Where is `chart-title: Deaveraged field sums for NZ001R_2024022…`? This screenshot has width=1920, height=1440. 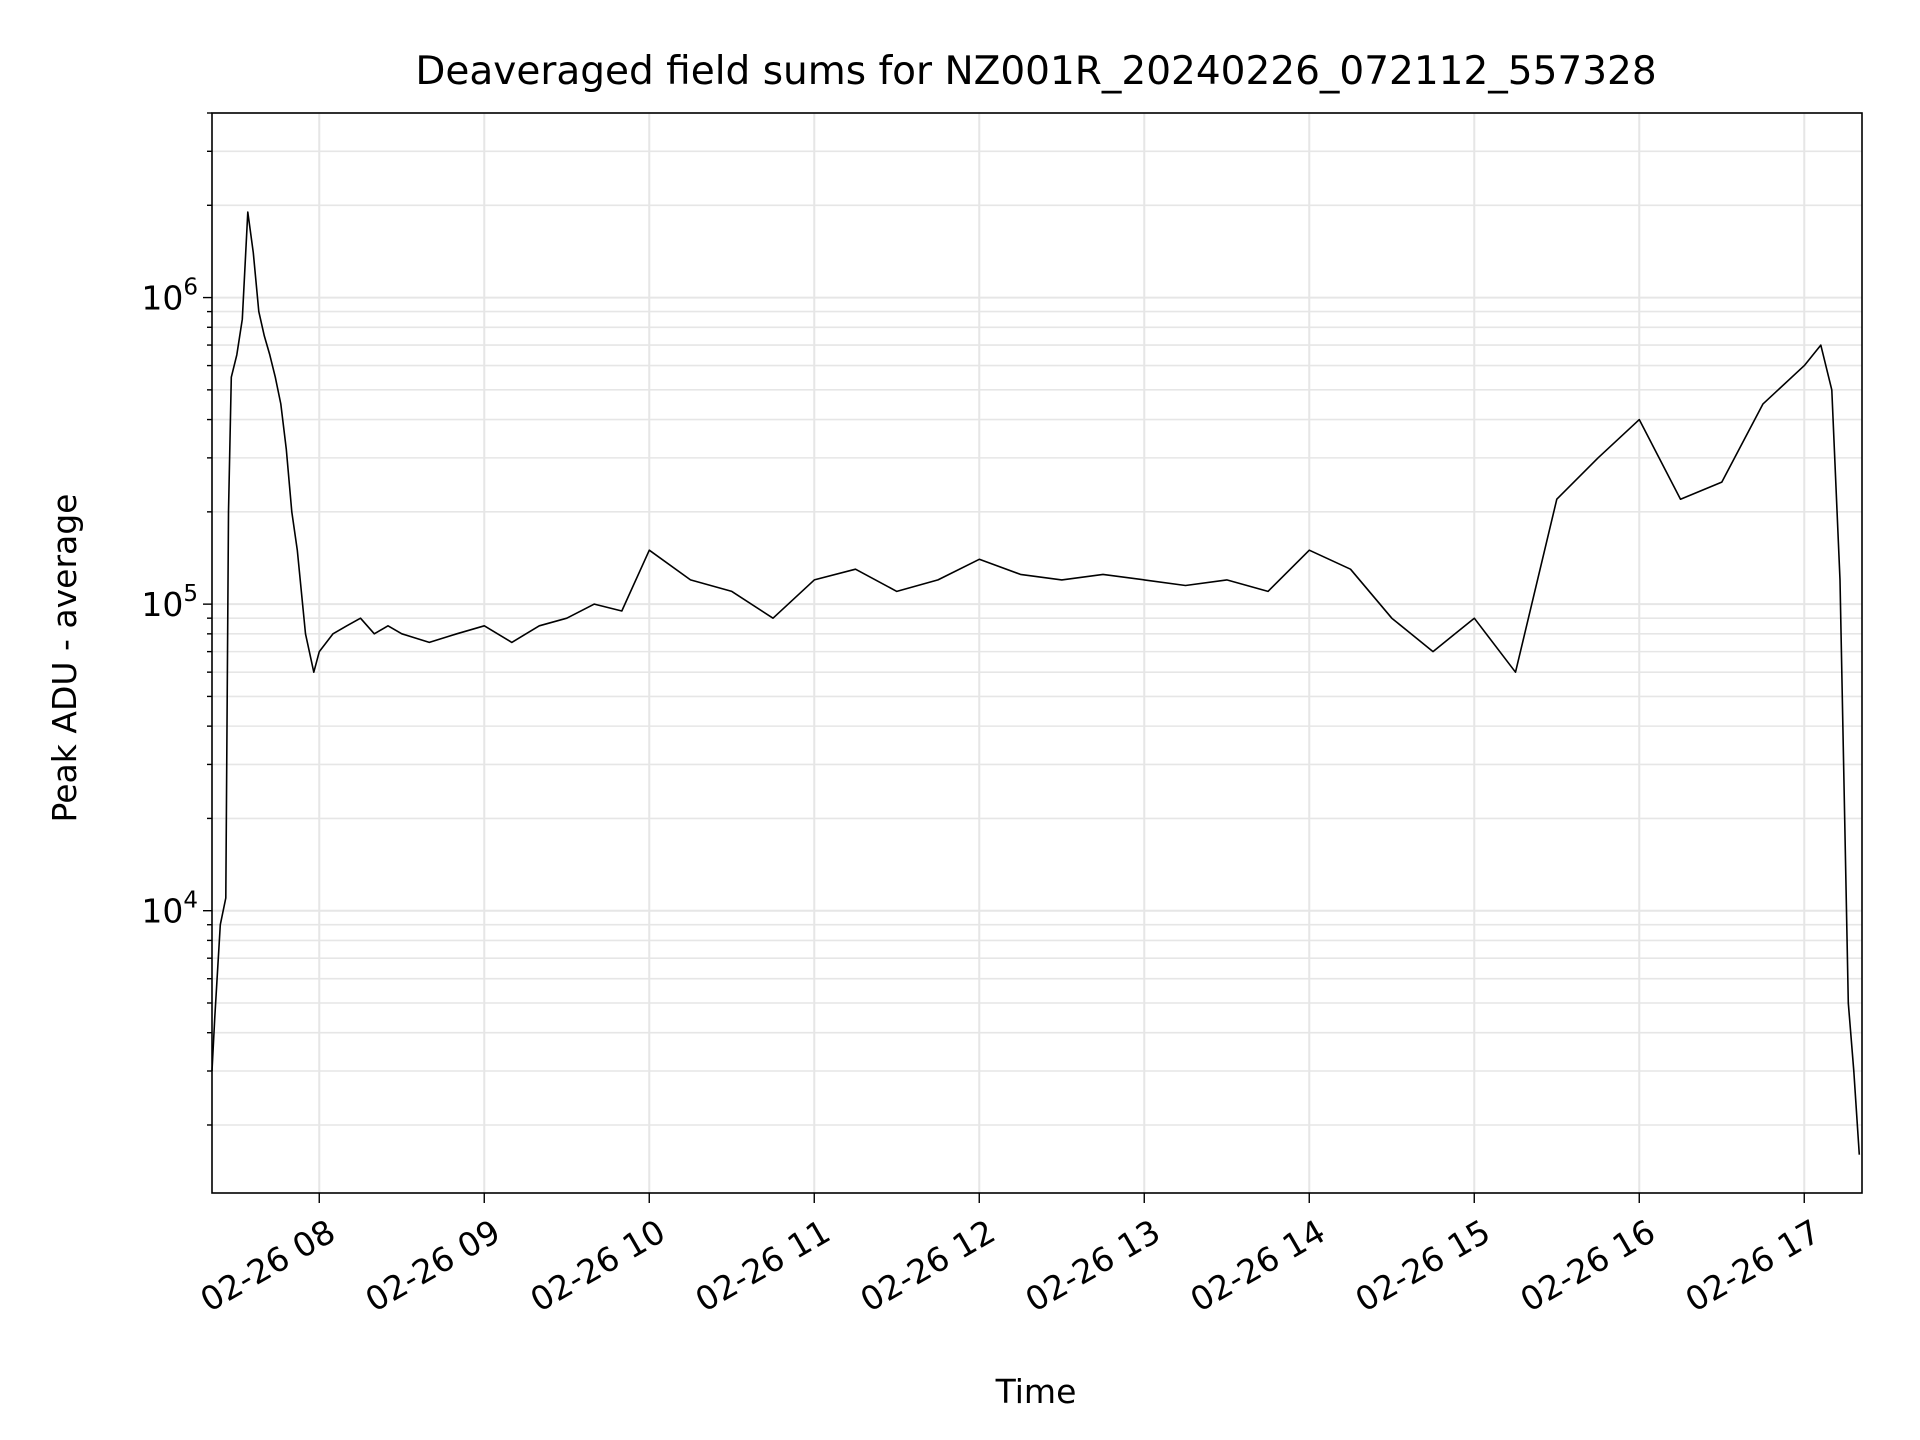 chart-title: Deaveraged field sums for NZ001R_2024022… is located at coordinates (1035, 71).